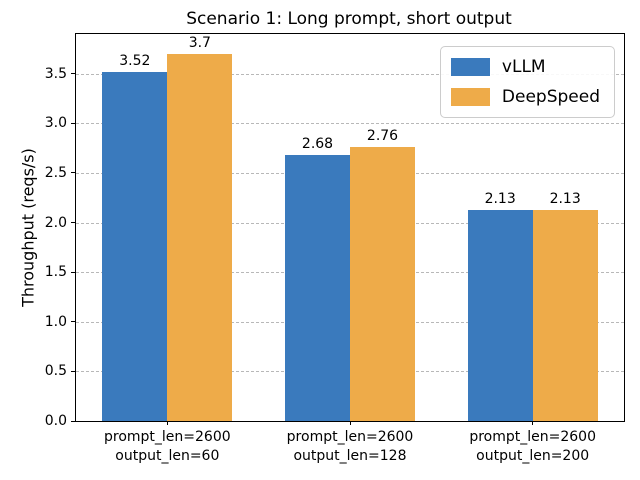 The image size is (640, 480). What do you see at coordinates (532, 446) in the screenshot?
I see `x-tick-label: prompt_len=2600 output_len=200` at bounding box center [532, 446].